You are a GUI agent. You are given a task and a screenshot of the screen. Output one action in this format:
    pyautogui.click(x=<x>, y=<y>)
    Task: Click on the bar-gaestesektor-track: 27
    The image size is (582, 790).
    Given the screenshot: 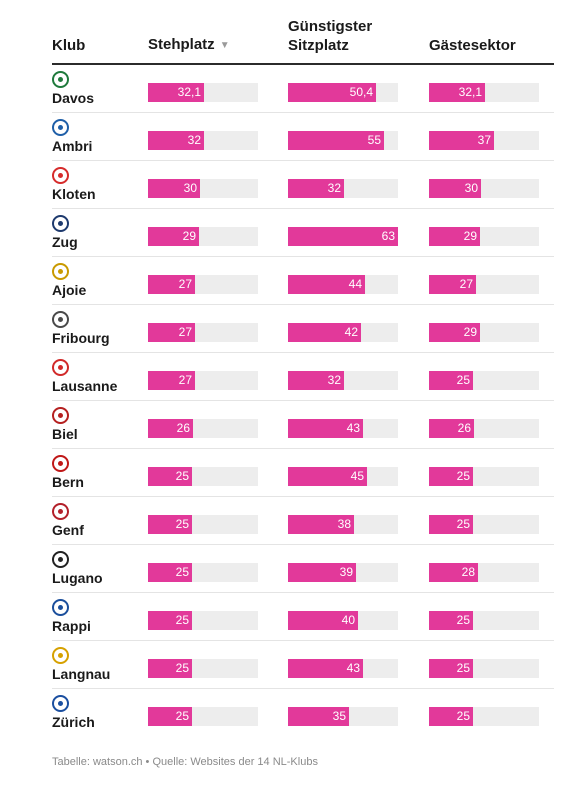 What is the action you would take?
    pyautogui.click(x=484, y=284)
    